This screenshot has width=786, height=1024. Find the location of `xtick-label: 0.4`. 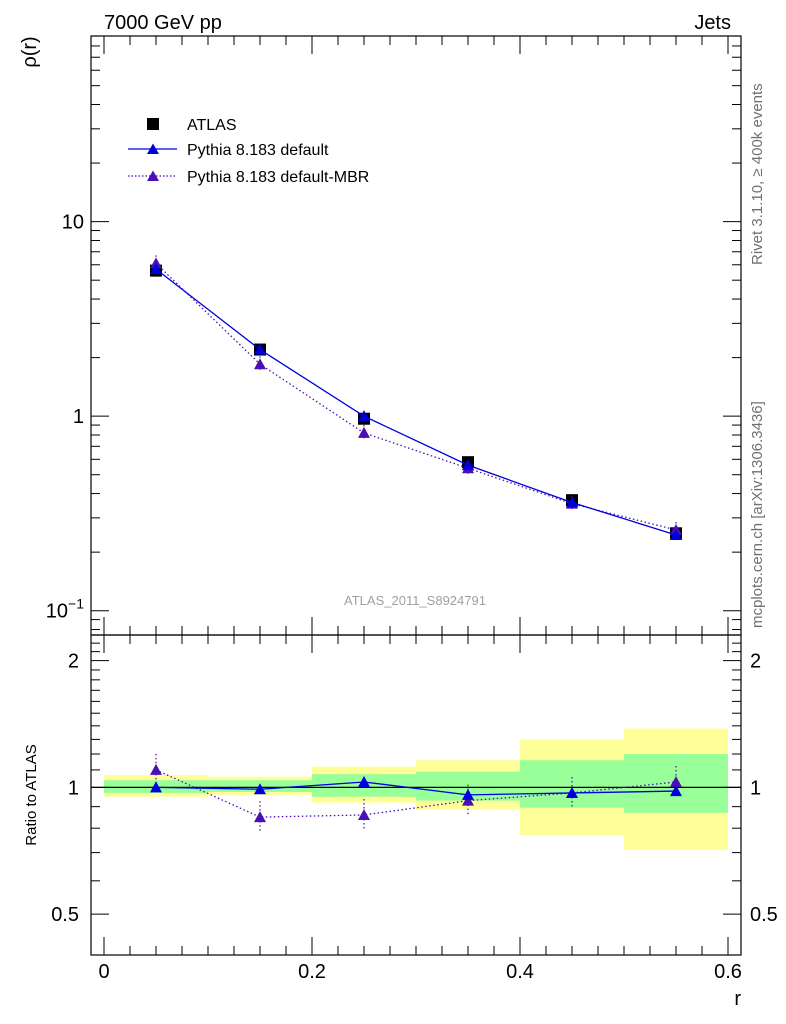

xtick-label: 0.4 is located at coordinates (520, 972).